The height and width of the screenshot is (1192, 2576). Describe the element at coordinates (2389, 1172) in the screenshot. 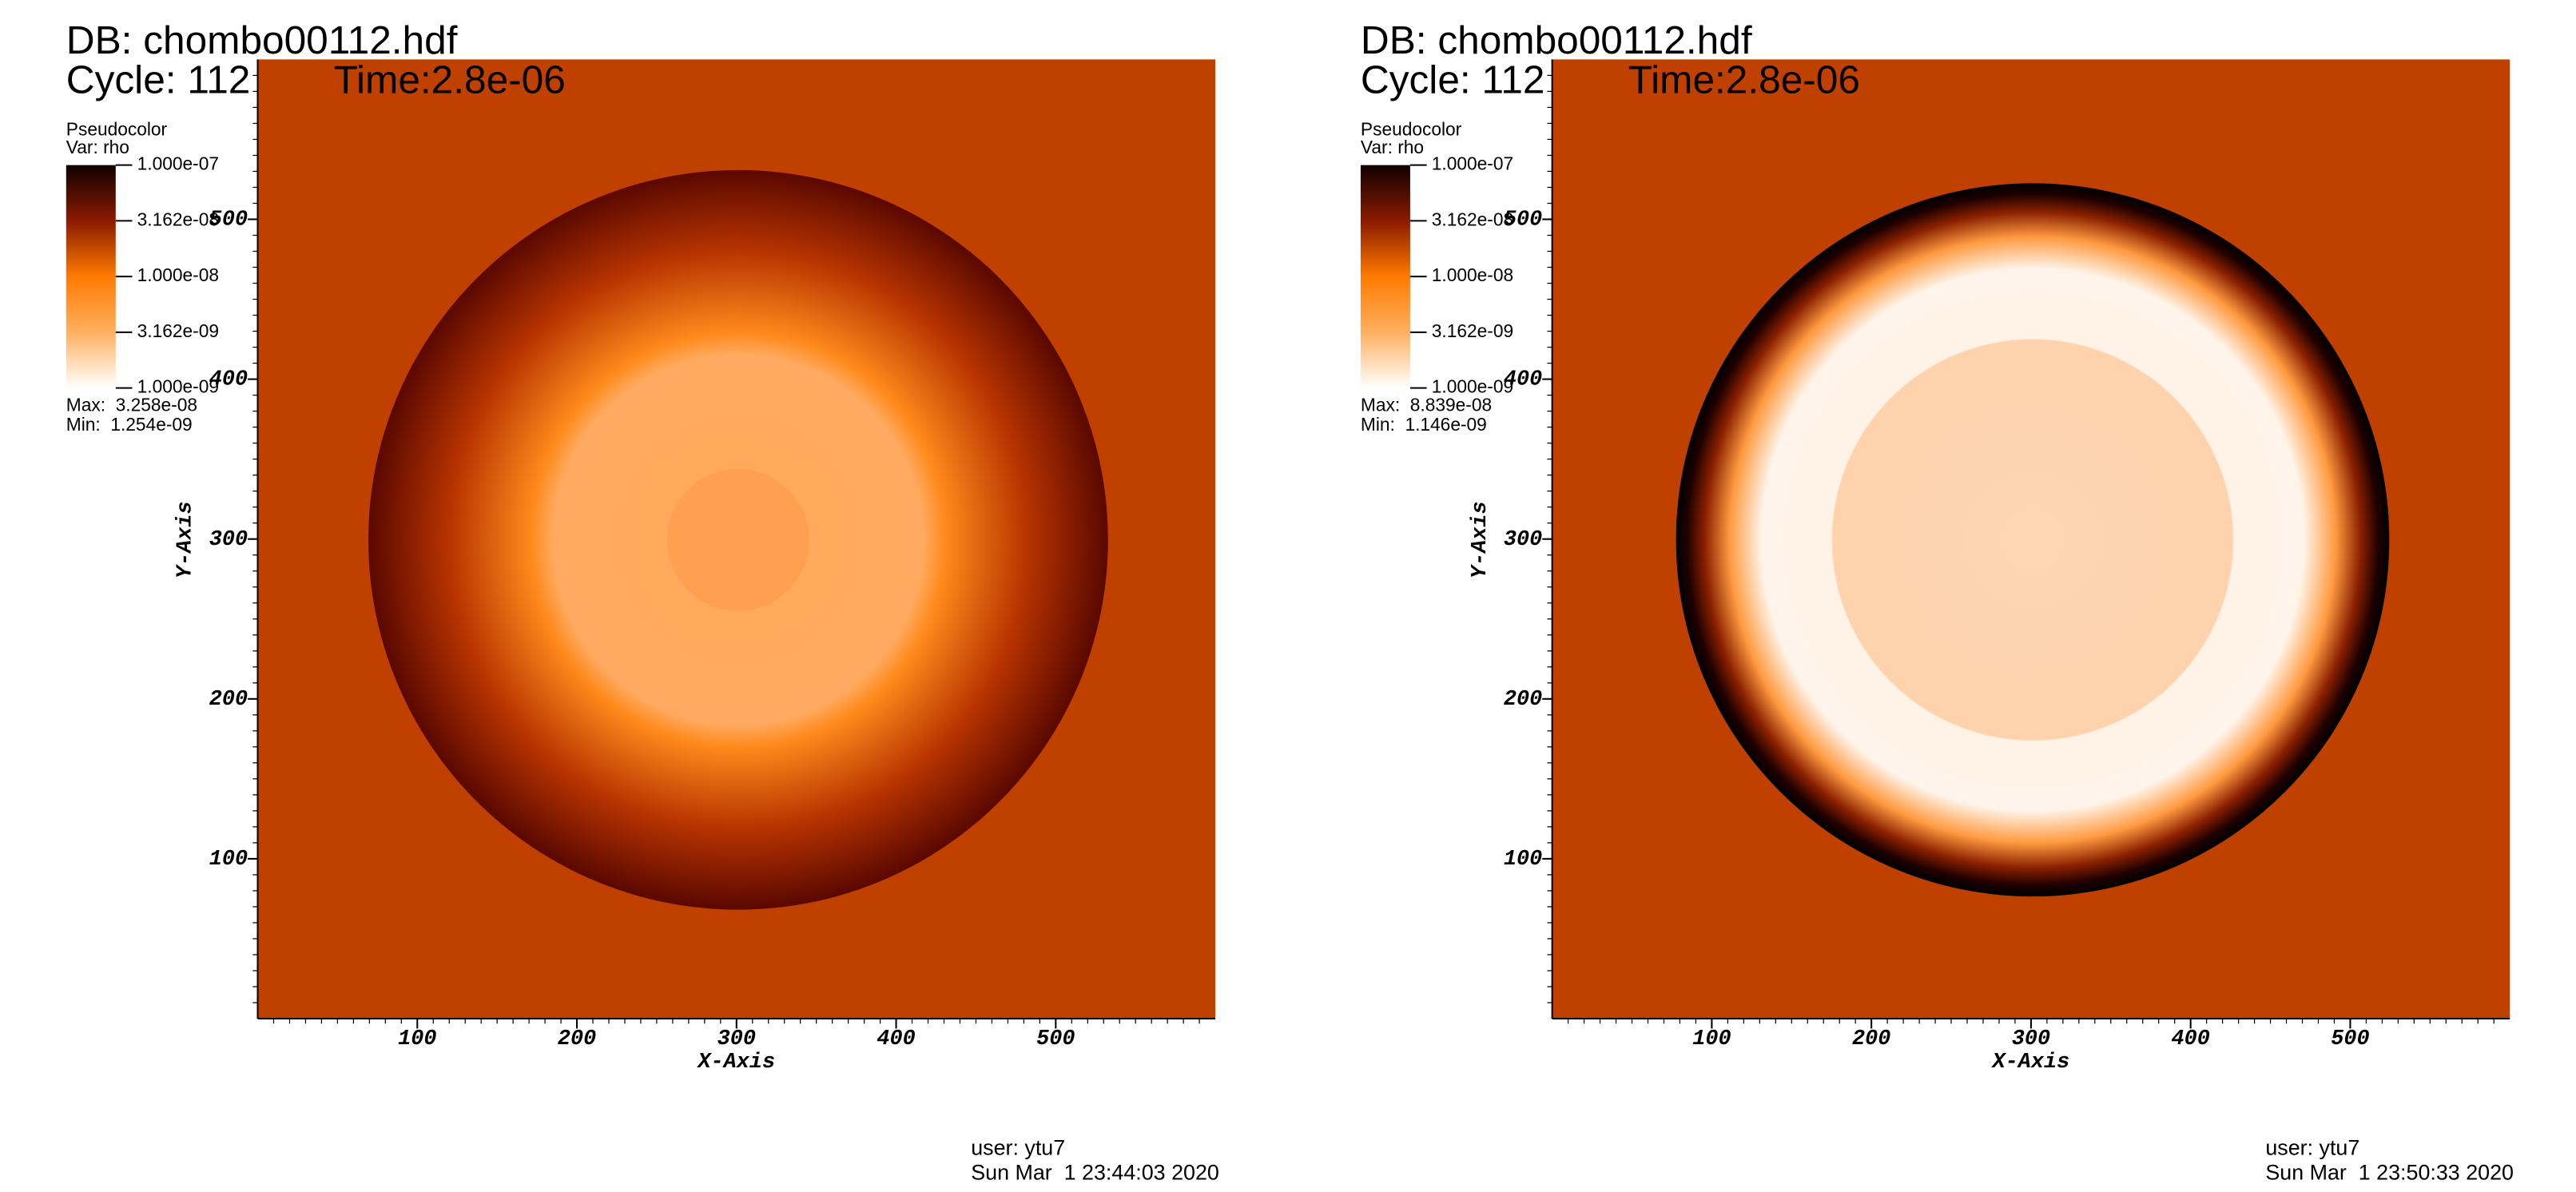

I see `date-label: Sun Mar 1 23:50:33 2020` at that location.